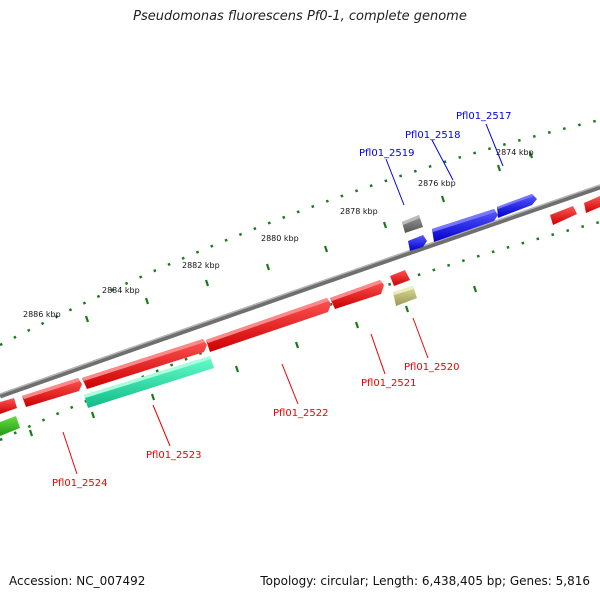 The height and width of the screenshot is (600, 600). Describe the element at coordinates (437, 183) in the screenshot. I see `tick-label-2876: 2876 kbp` at that location.